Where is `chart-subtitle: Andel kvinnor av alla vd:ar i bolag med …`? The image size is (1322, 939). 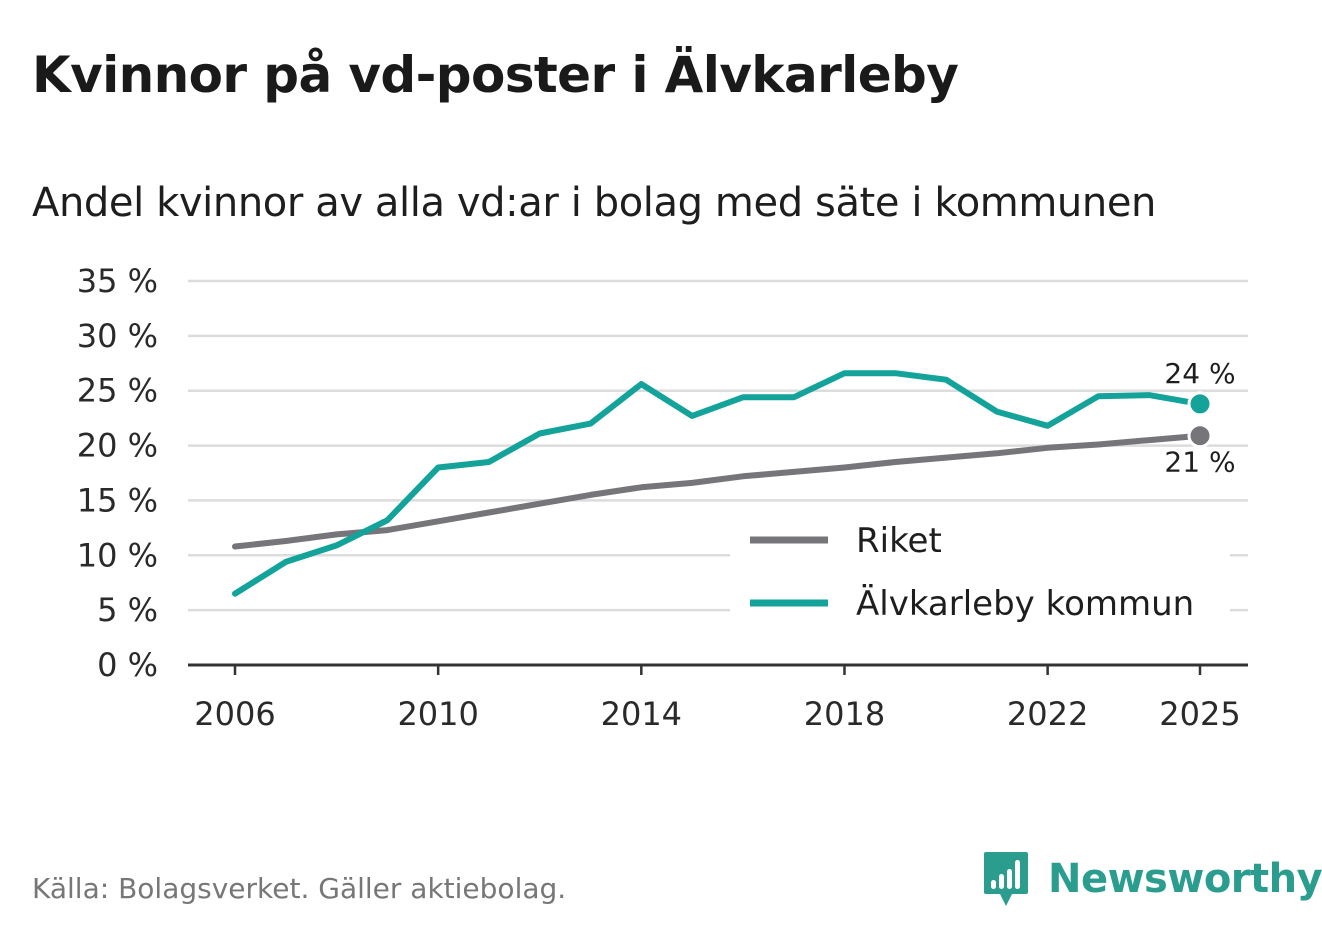
chart-subtitle: Andel kvinnor av alla vd:ar i bolag med … is located at coordinates (594, 203).